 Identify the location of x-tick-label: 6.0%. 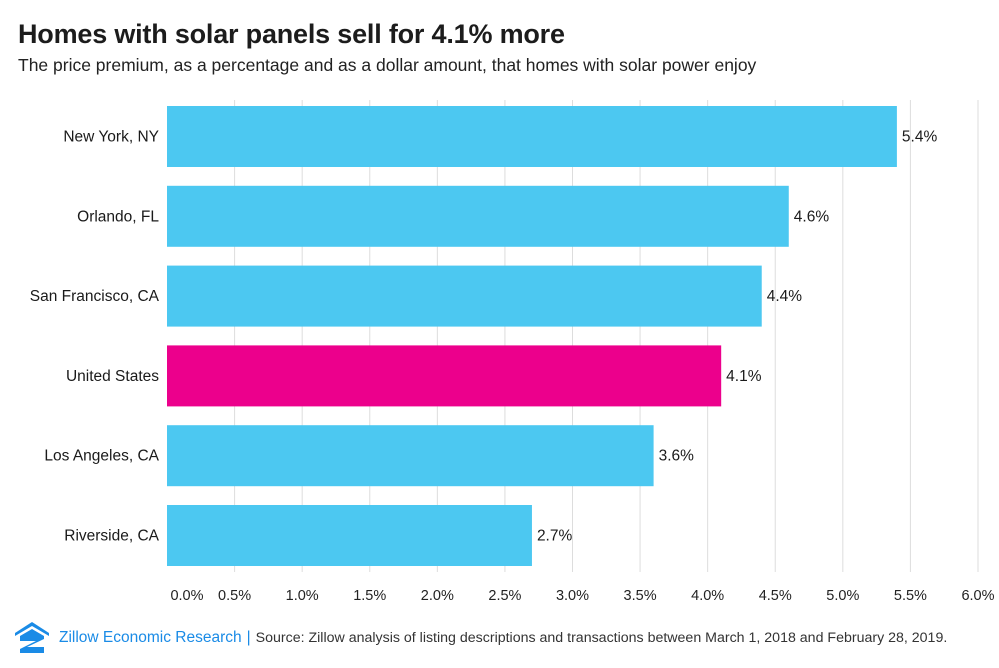
(977, 596).